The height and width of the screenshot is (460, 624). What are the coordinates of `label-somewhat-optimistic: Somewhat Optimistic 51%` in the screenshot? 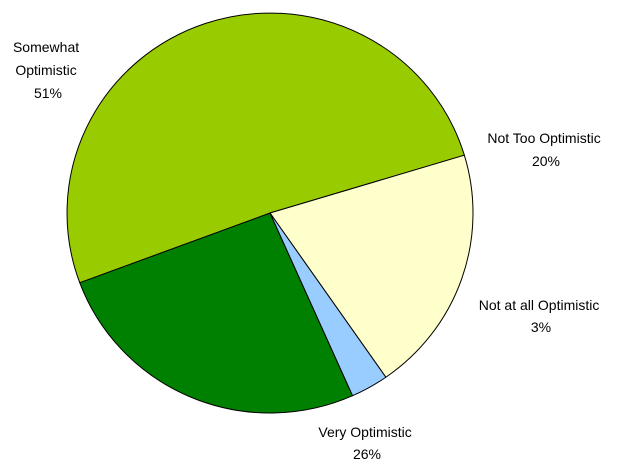 It's located at (48, 70).